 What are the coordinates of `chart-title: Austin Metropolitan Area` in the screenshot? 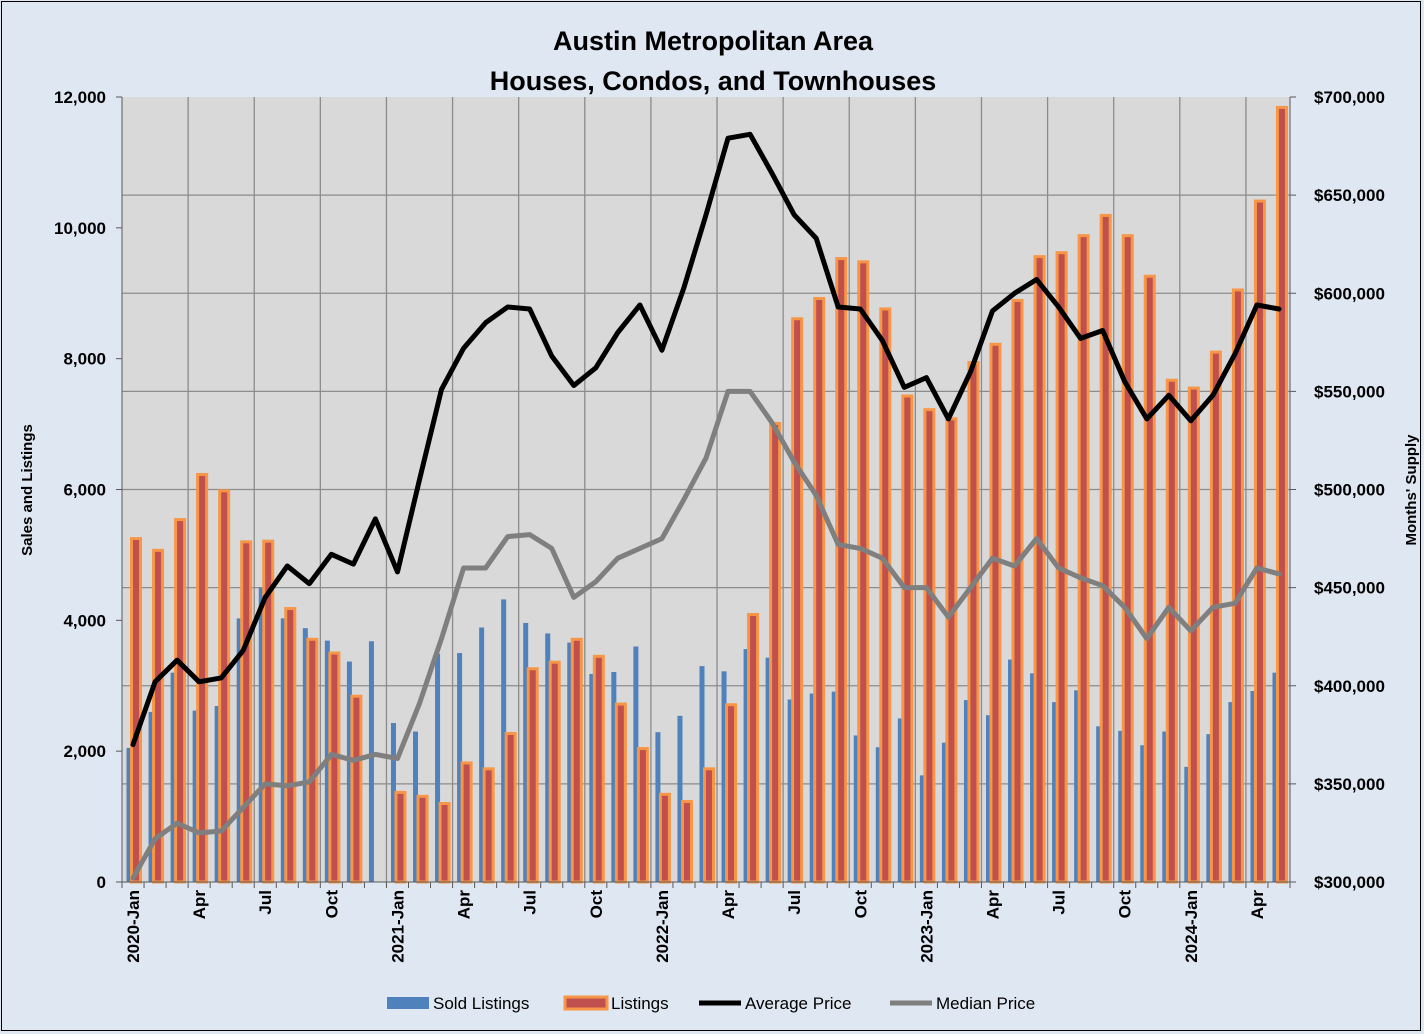 It's located at (713, 41).